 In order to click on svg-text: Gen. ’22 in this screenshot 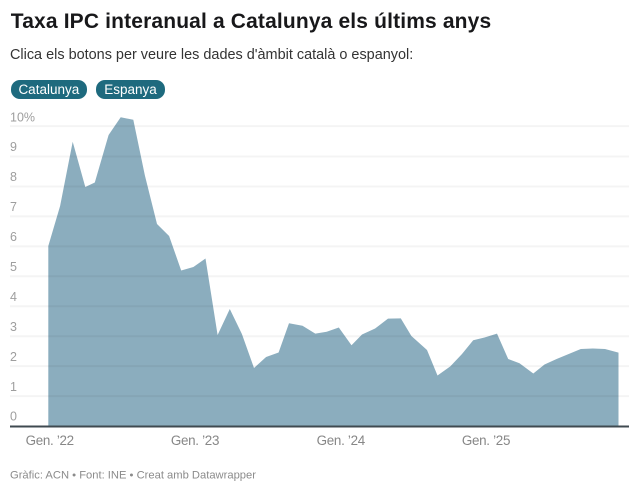, I will do `click(50, 440)`.